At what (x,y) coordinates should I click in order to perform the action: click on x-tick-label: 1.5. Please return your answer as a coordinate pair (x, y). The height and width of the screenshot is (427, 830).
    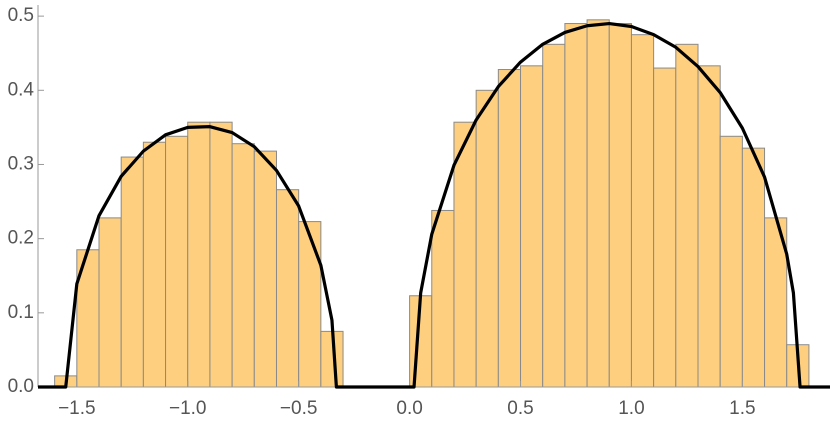
    Looking at the image, I should click on (742, 408).